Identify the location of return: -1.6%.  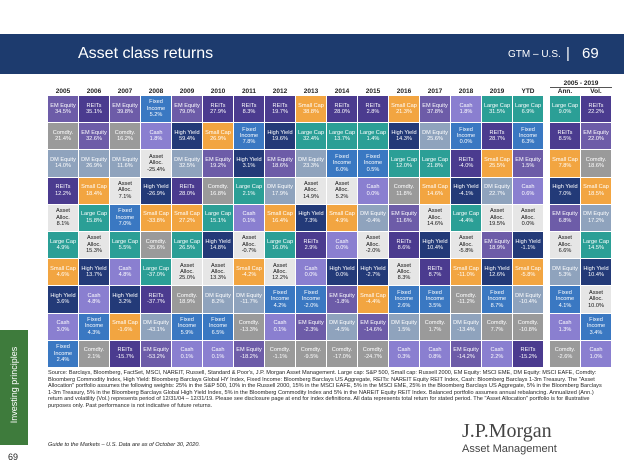
(125, 329).